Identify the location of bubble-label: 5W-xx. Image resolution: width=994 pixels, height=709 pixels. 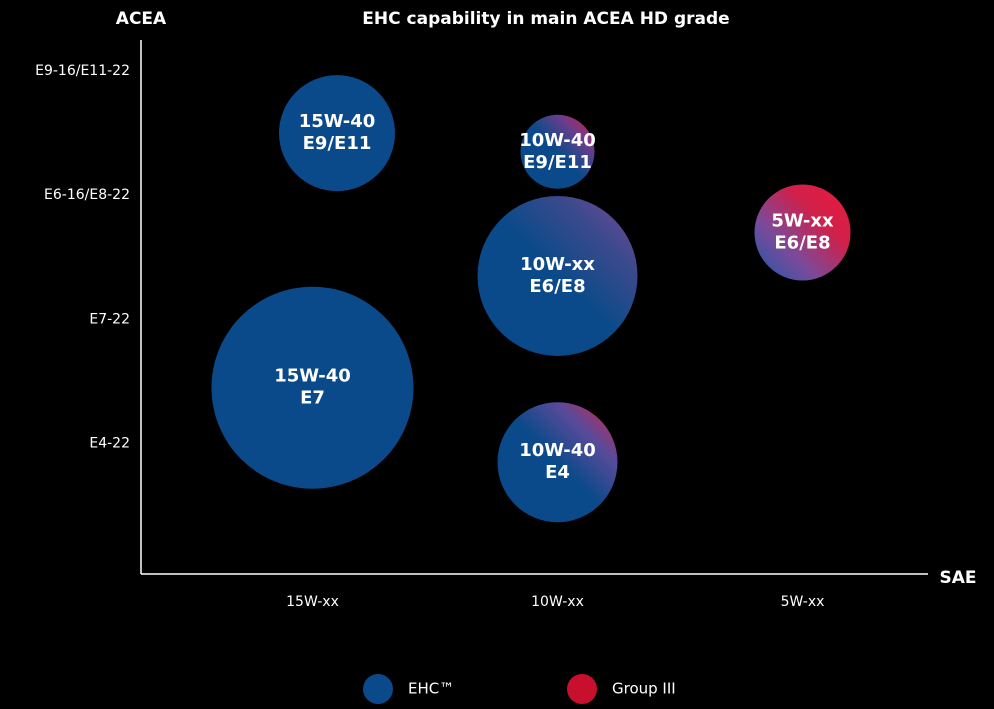
(802, 220).